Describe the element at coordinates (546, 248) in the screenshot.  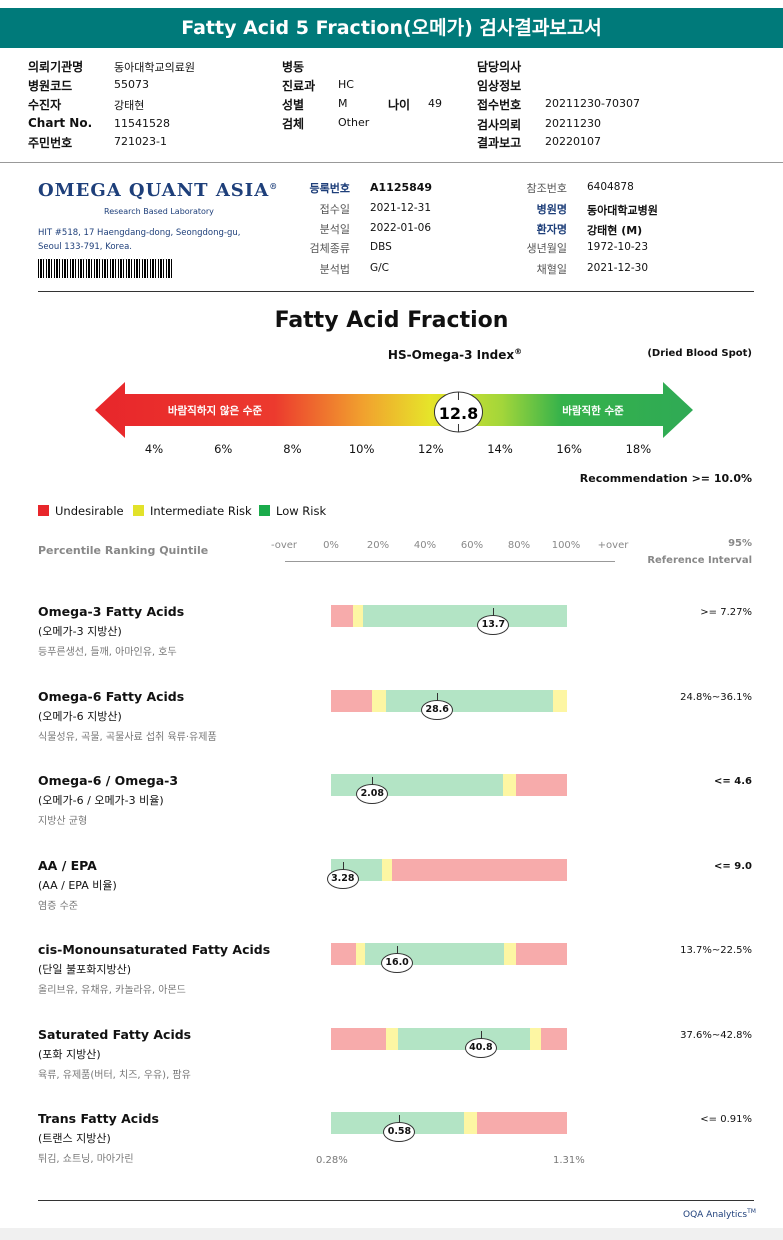
I see `meta-label: 생년월일` at that location.